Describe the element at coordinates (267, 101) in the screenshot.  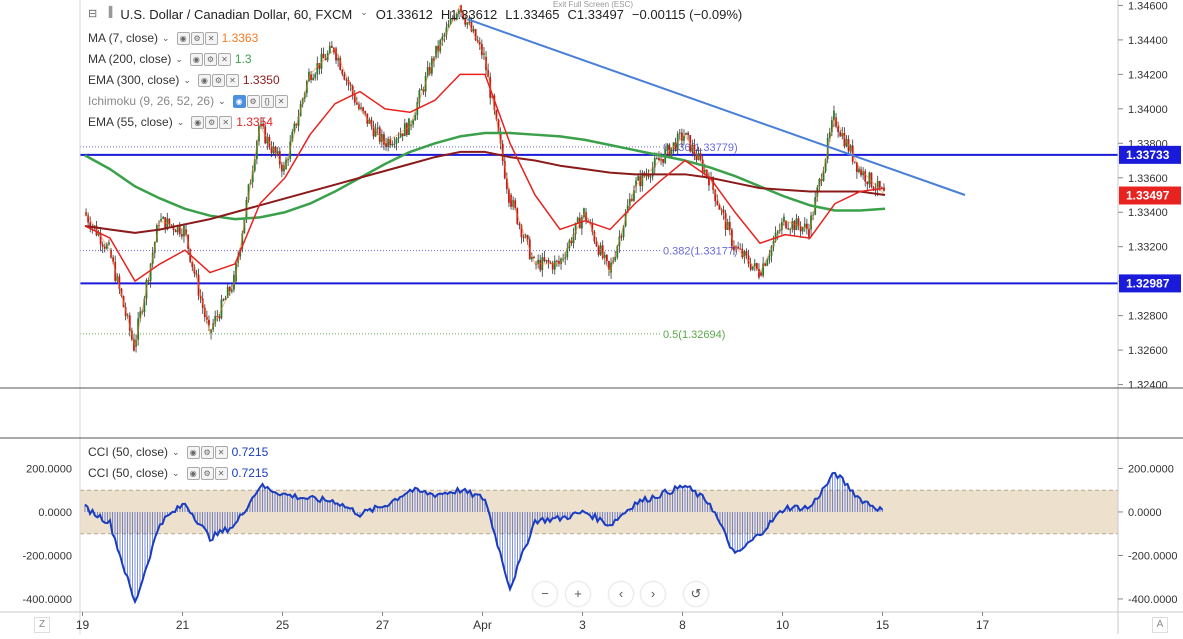
I see `source-icon: {}` at that location.